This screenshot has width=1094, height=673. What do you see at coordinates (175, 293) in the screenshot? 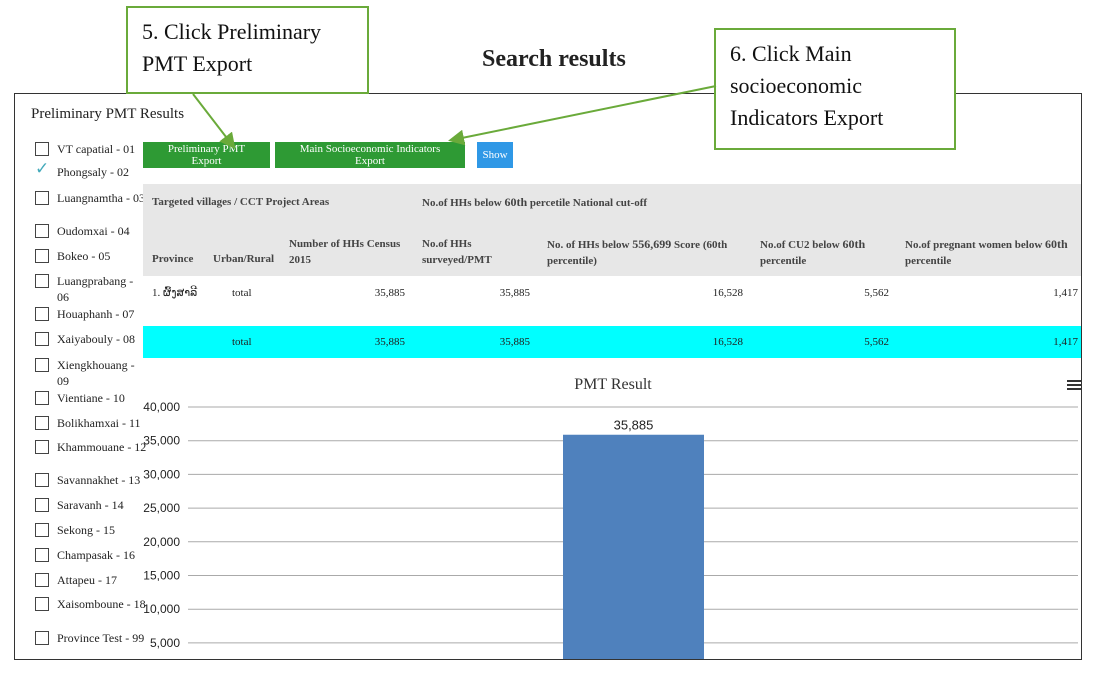
I see `cell-province: 1. ຜົ້ງສາລີ` at bounding box center [175, 293].